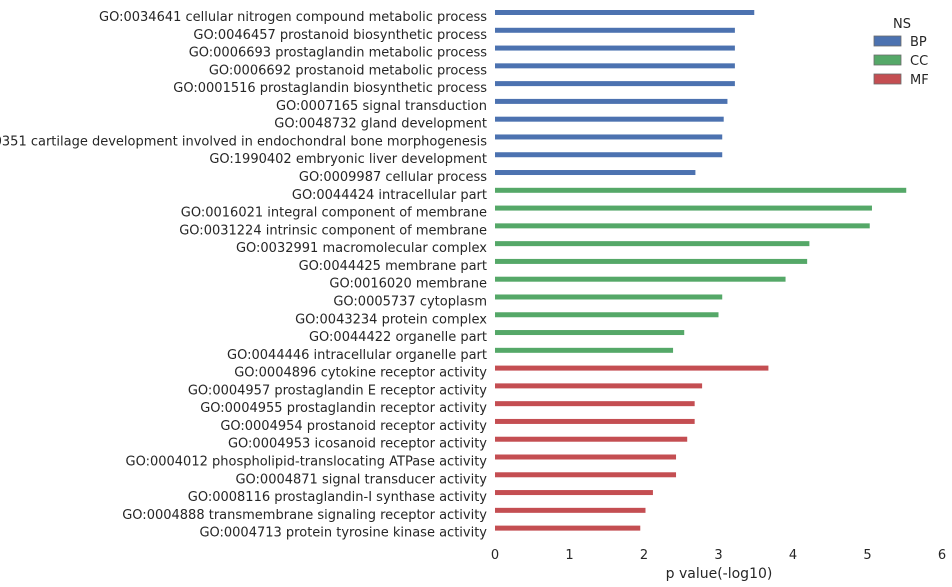 Image resolution: width=952 pixels, height=587 pixels. What do you see at coordinates (918, 42) in the screenshot?
I see `legend-label-bp: BP` at bounding box center [918, 42].